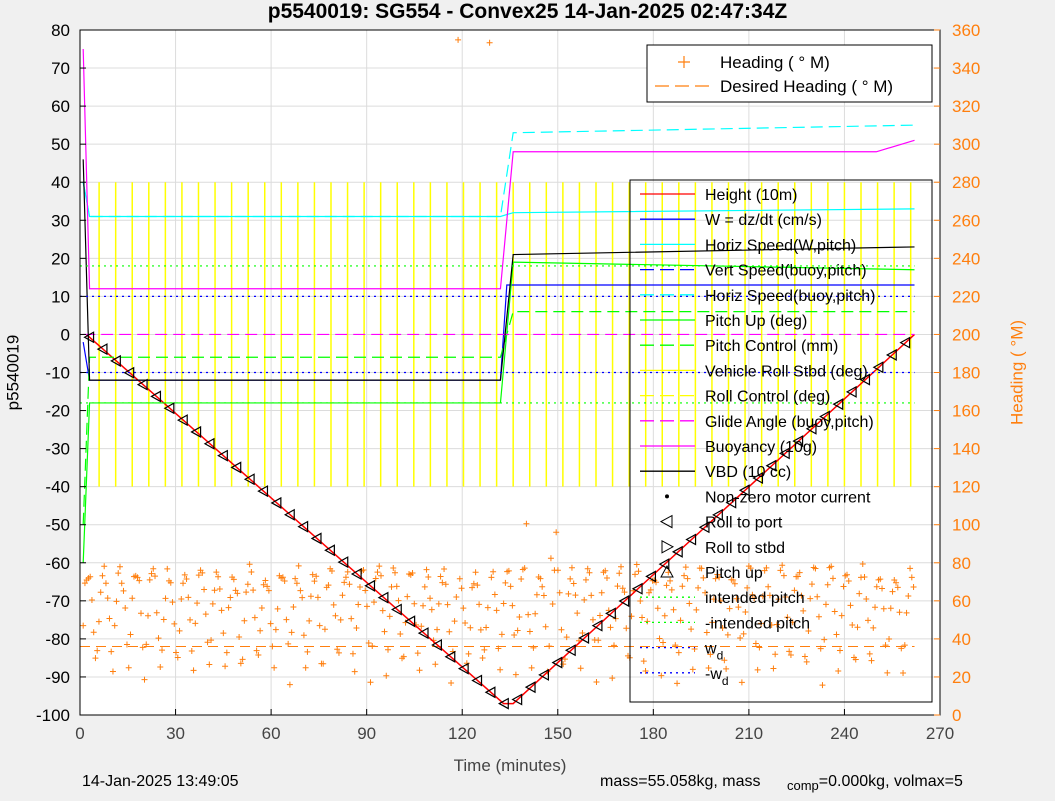 The image size is (1055, 801). Describe the element at coordinates (789, 422) in the screenshot. I see `main-legend-label: Glide Angle (buoy,pitch)` at that location.